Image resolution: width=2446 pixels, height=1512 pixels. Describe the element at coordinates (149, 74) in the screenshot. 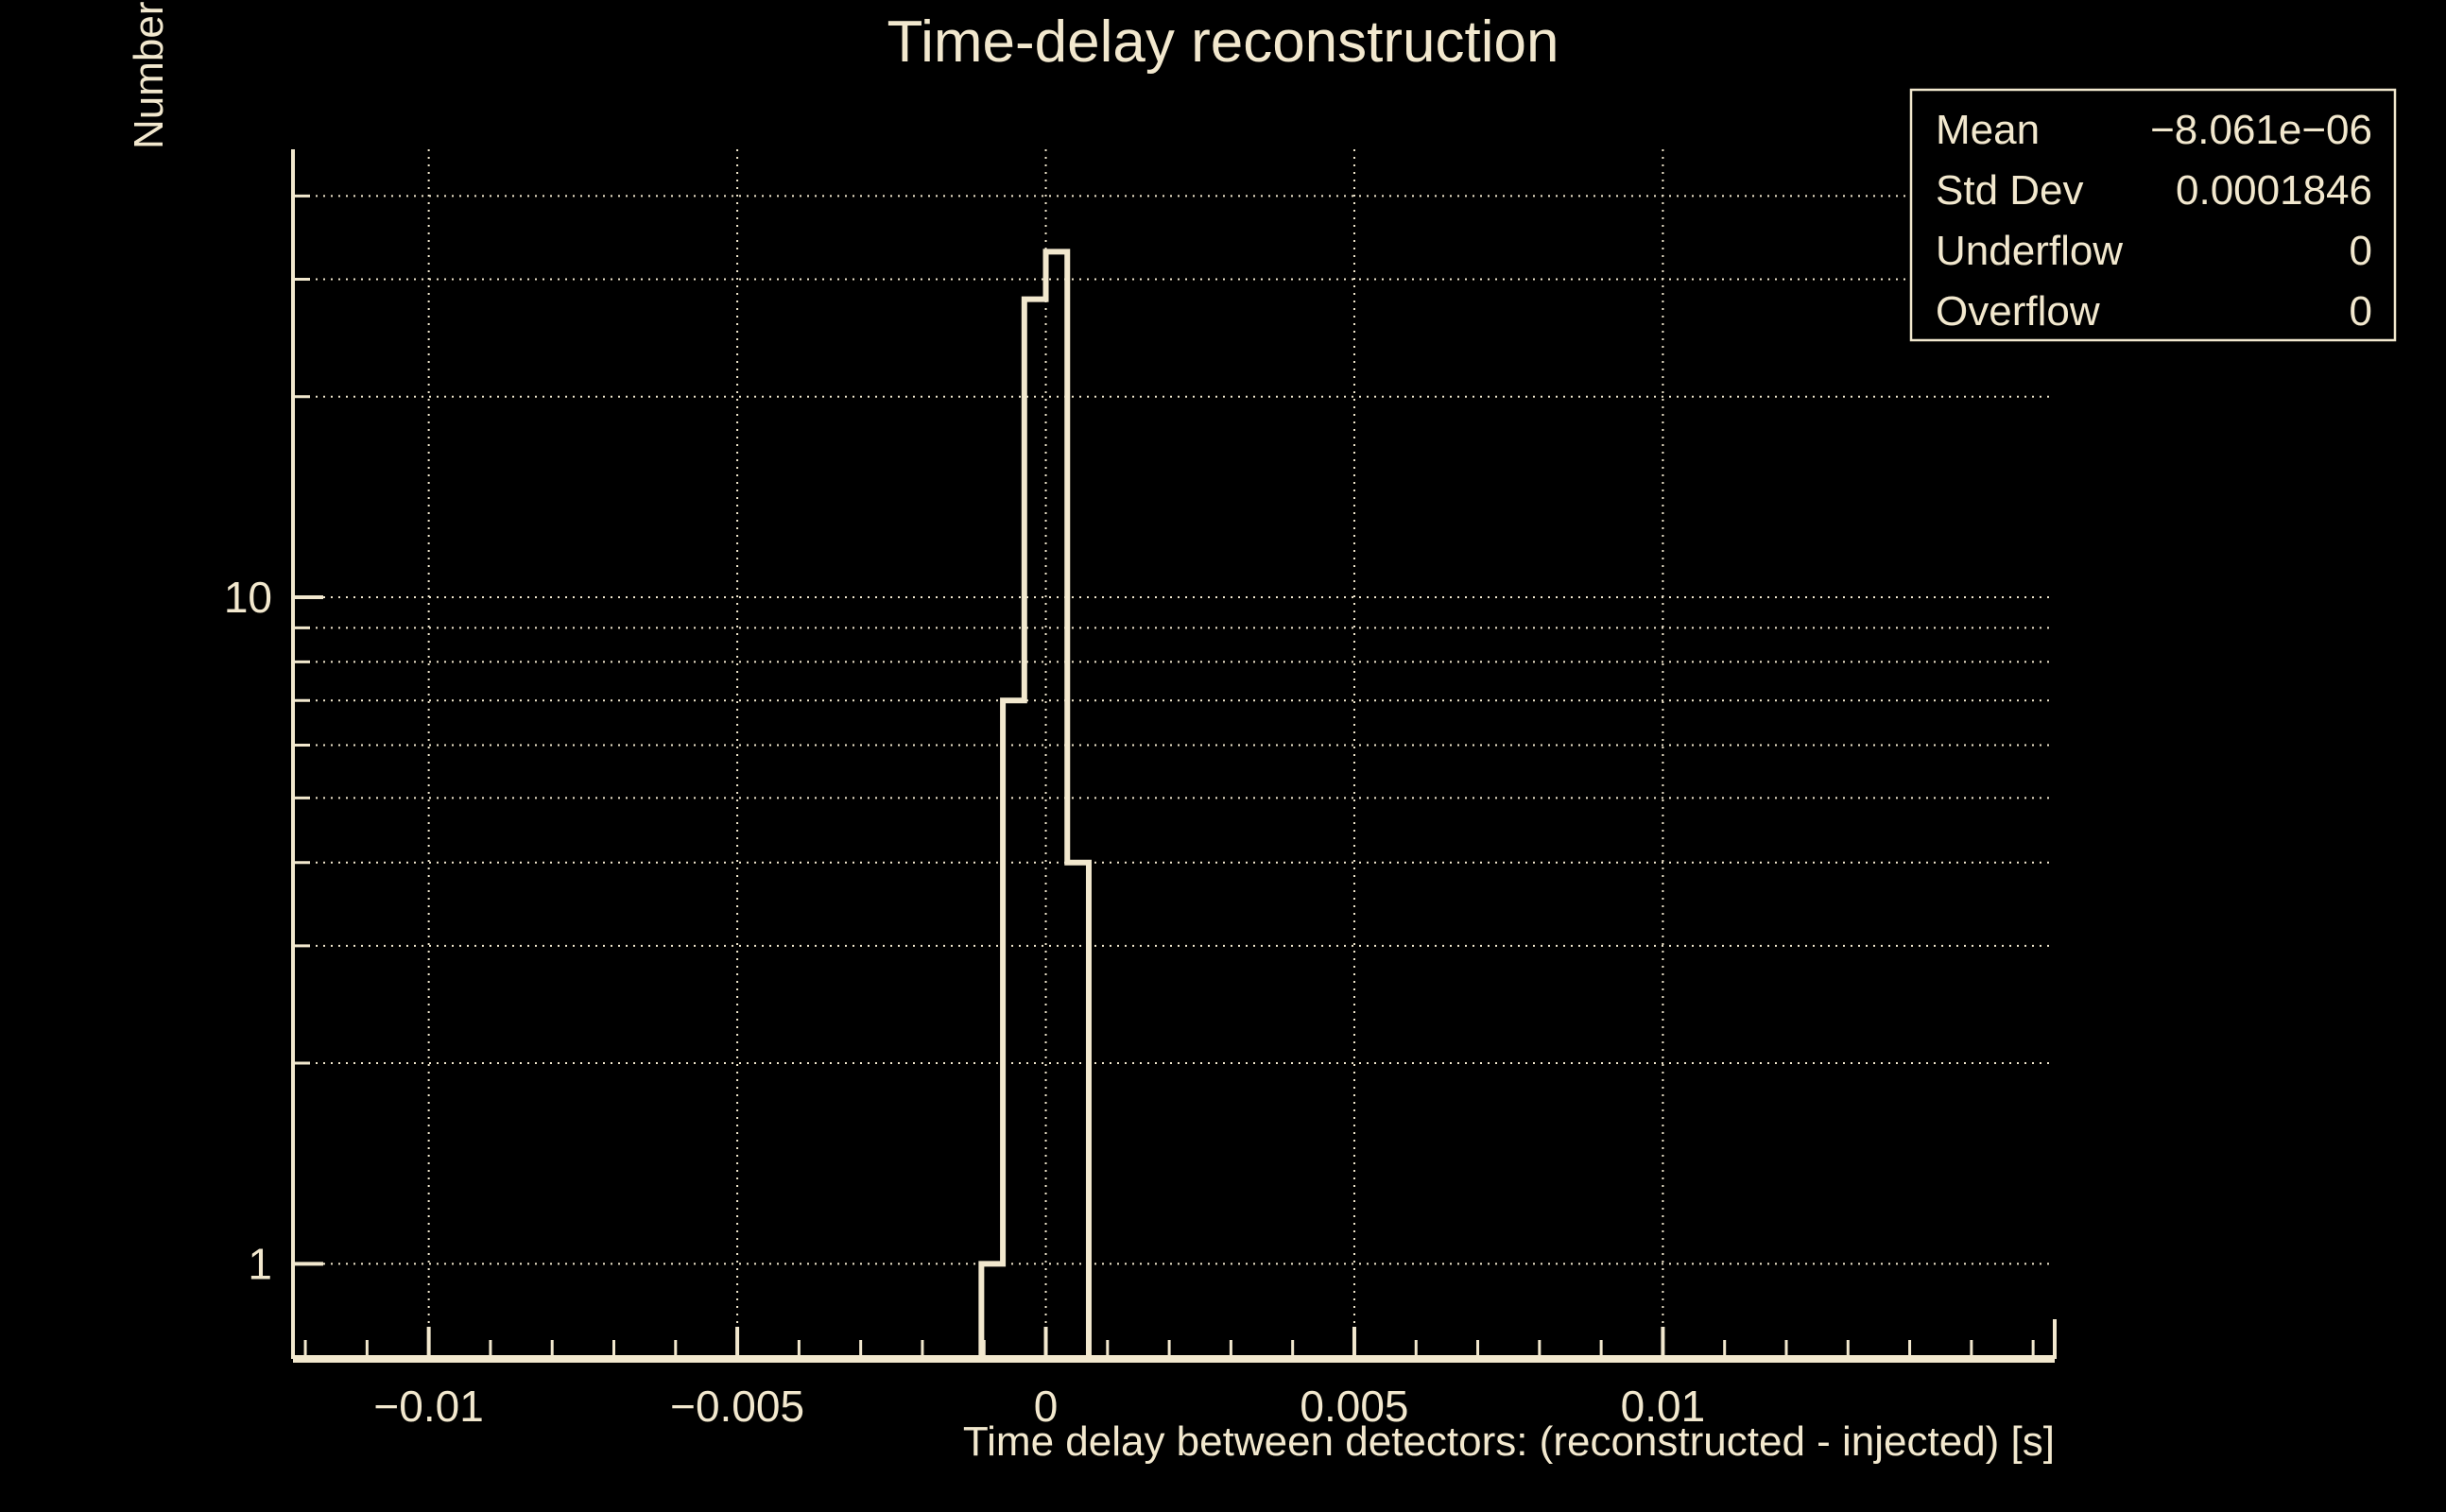

I see `y-axis-title: Number of detected injections` at that location.